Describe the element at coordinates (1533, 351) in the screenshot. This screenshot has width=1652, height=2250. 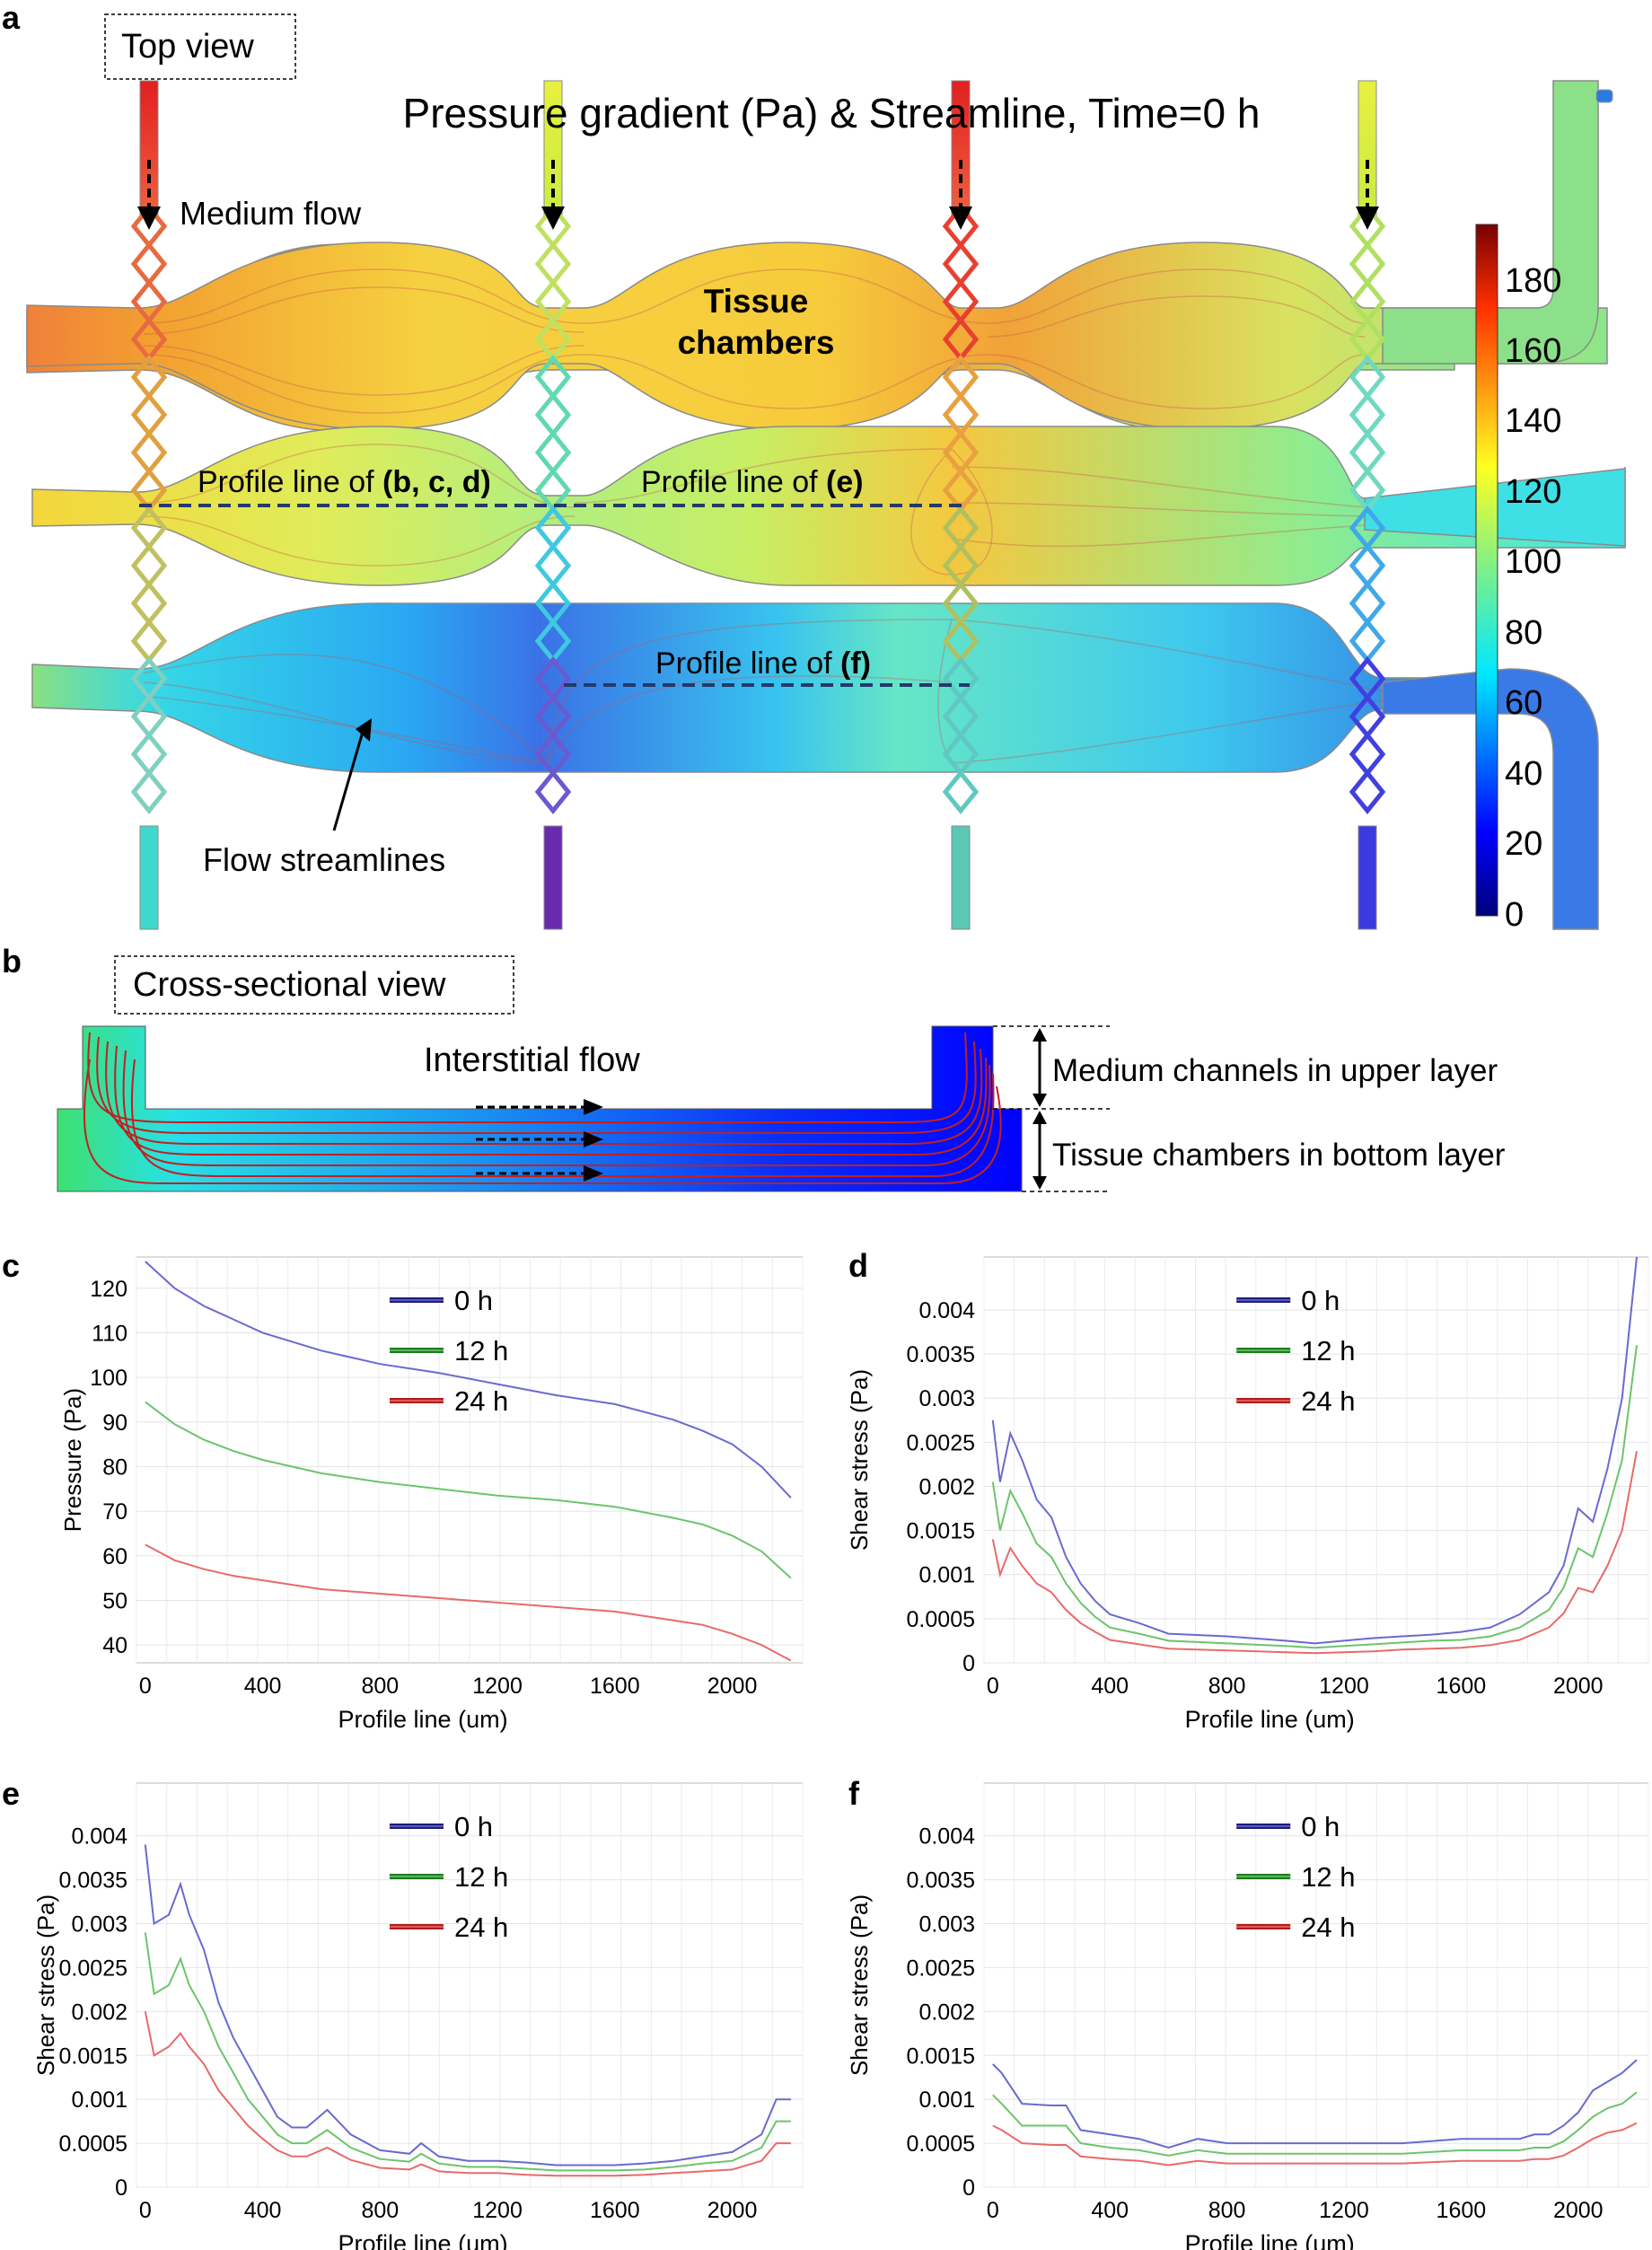
I see `colorbar-tick: 160` at that location.